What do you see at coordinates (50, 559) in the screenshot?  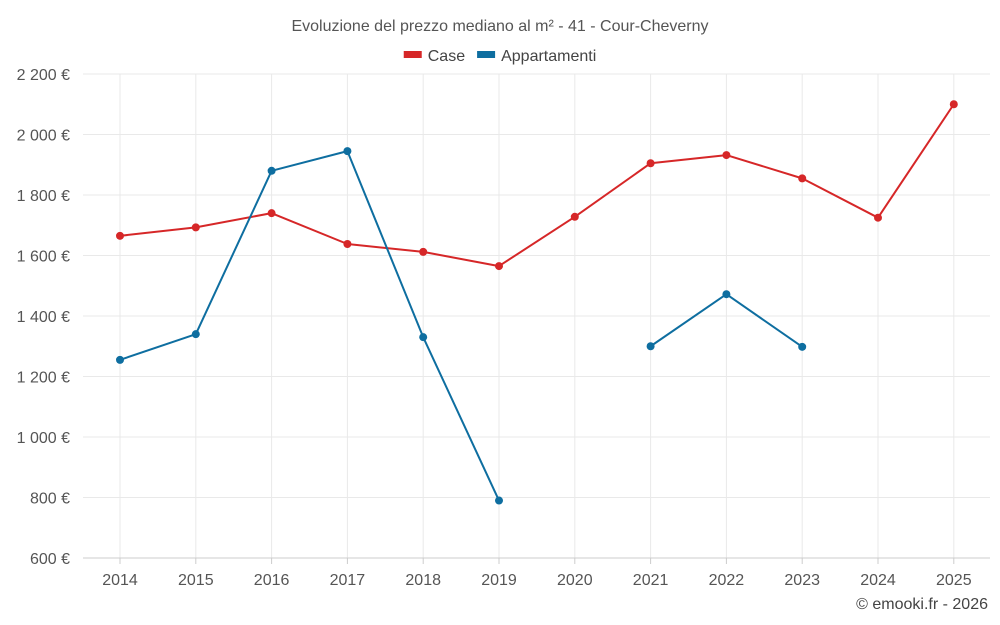 I see `y-tick-label: 600 €` at bounding box center [50, 559].